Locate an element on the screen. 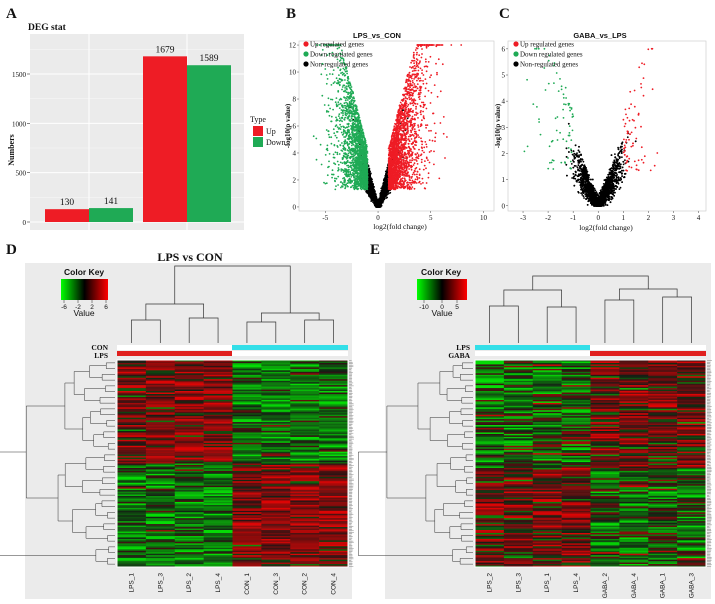 Image resolution: width=715 pixels, height=604 pixels. legend-swatch-up is located at coordinates (258, 131).